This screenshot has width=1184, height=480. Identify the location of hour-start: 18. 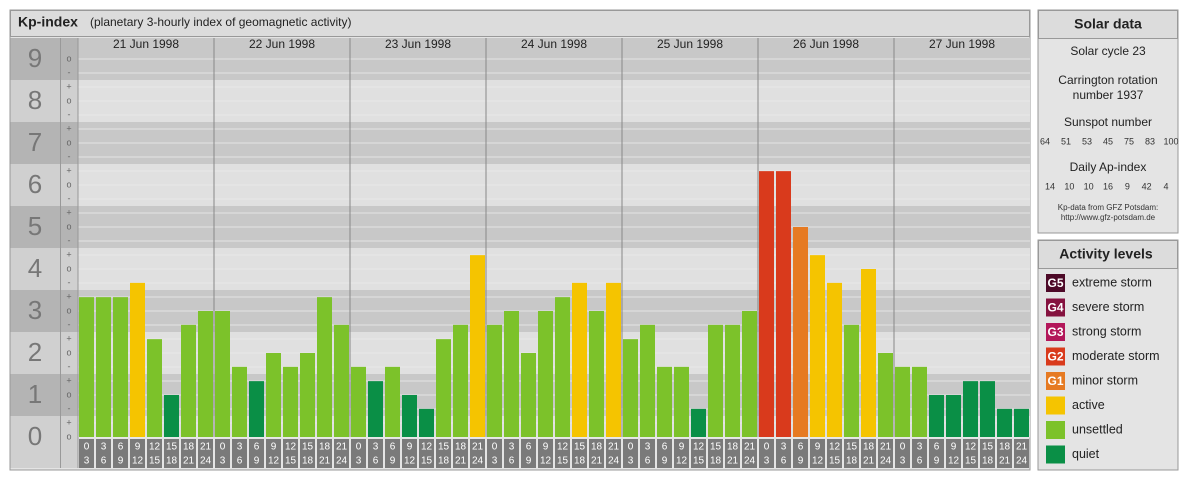
(1005, 447).